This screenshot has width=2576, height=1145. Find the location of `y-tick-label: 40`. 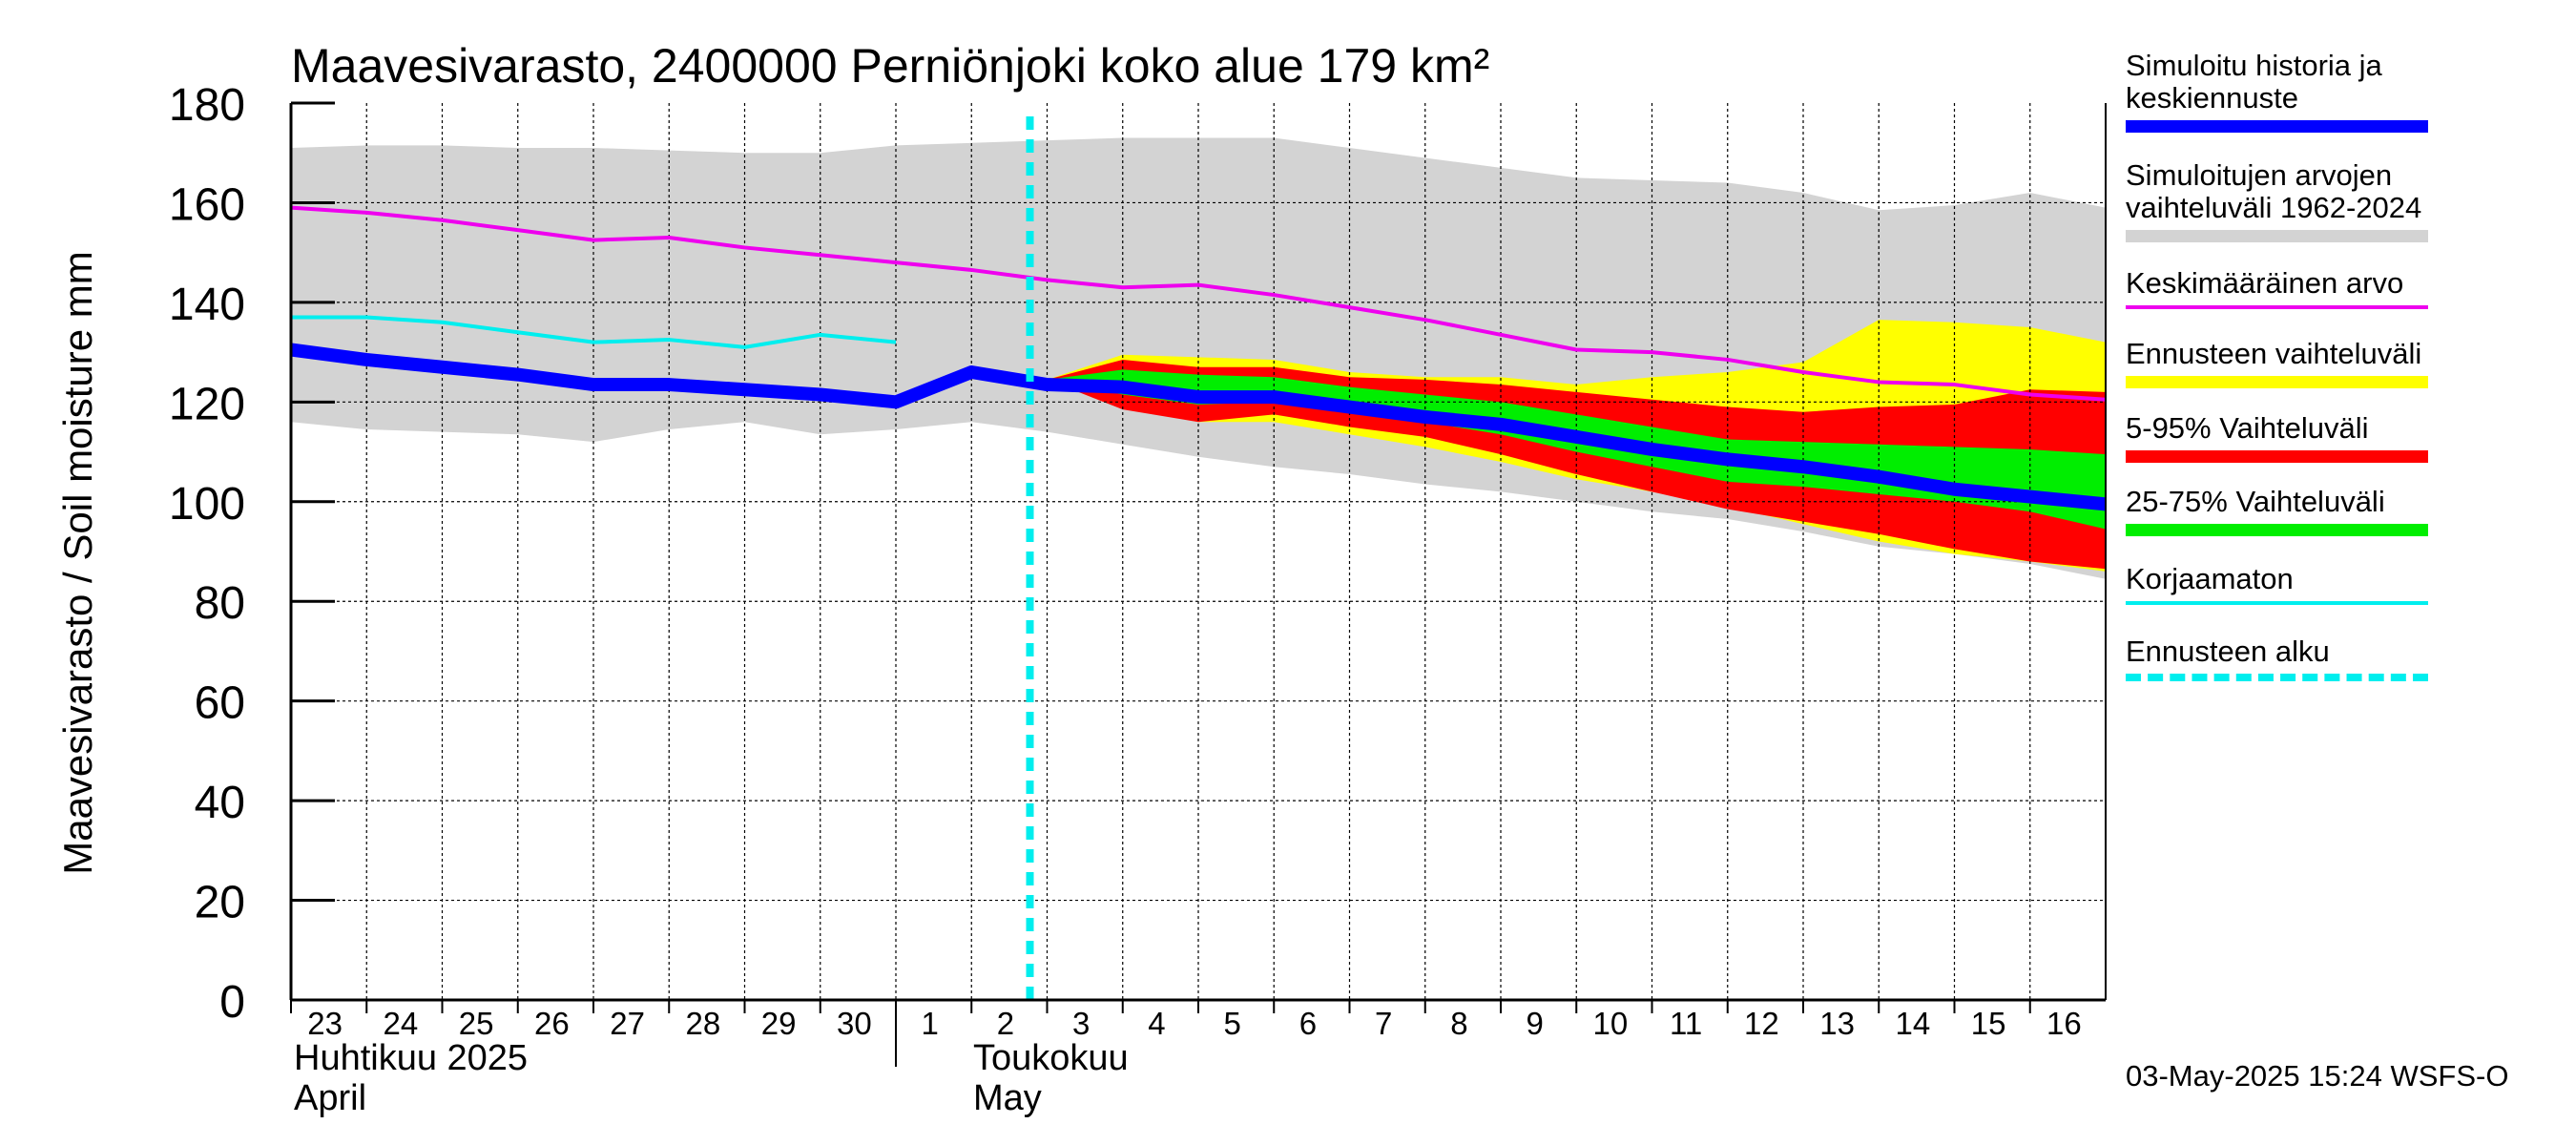

y-tick-label: 40 is located at coordinates (220, 803).